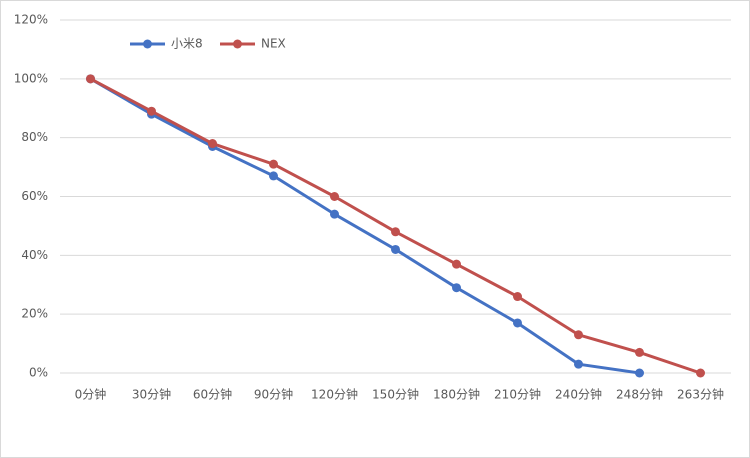  I want to click on x-tick-label: 60分钟, so click(212, 394).